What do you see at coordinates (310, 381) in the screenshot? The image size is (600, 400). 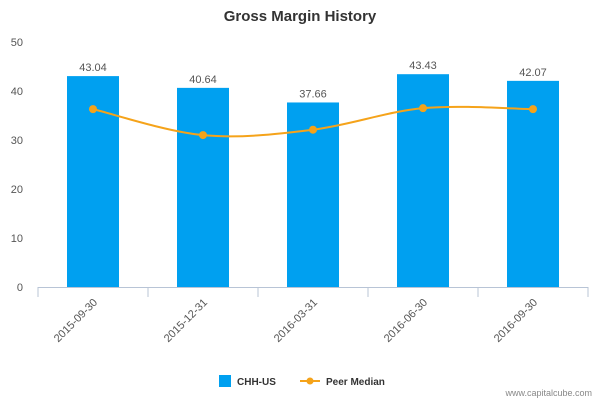 I see `legend-swatch-peer-median-marker` at bounding box center [310, 381].